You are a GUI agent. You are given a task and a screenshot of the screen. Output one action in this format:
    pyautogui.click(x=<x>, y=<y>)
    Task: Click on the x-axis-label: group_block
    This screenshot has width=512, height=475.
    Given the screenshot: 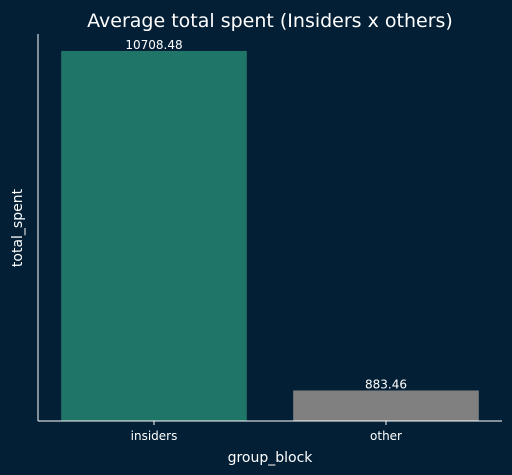 What is the action you would take?
    pyautogui.click(x=271, y=458)
    